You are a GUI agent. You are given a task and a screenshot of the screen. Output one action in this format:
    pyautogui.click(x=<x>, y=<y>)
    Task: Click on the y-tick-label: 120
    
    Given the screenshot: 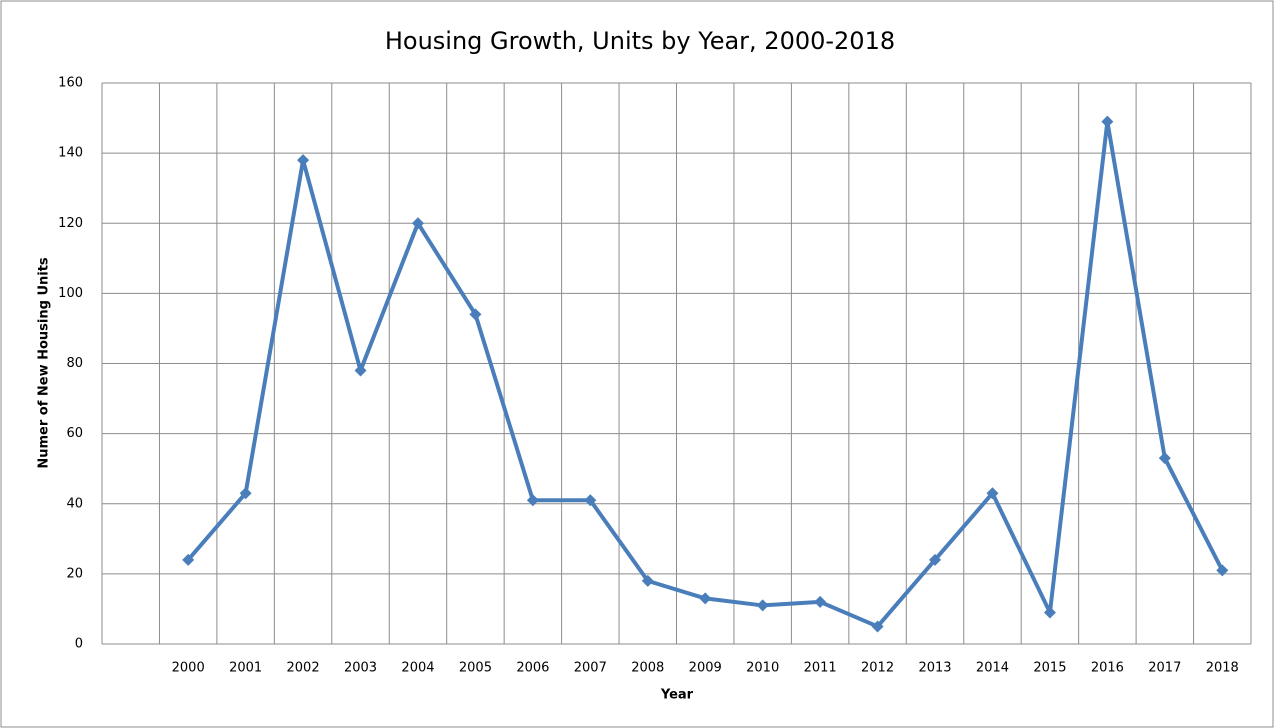 What is the action you would take?
    pyautogui.click(x=70, y=223)
    